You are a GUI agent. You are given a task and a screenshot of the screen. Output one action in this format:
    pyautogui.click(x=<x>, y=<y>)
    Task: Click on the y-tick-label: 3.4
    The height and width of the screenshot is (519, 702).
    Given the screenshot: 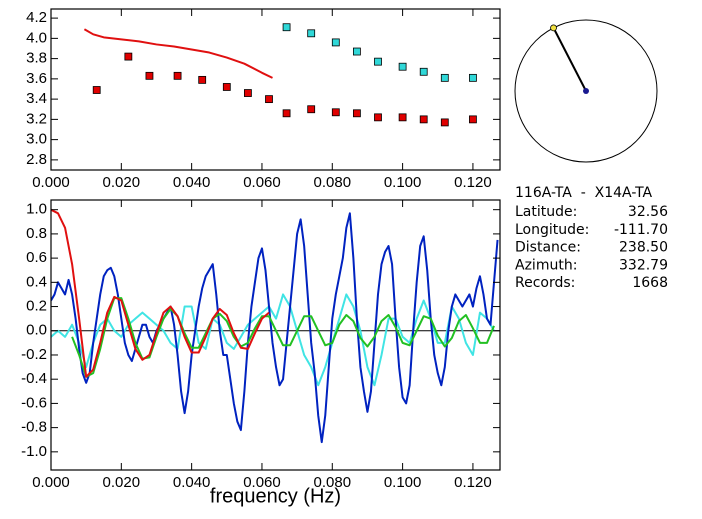 What is the action you would take?
    pyautogui.click(x=36, y=98)
    